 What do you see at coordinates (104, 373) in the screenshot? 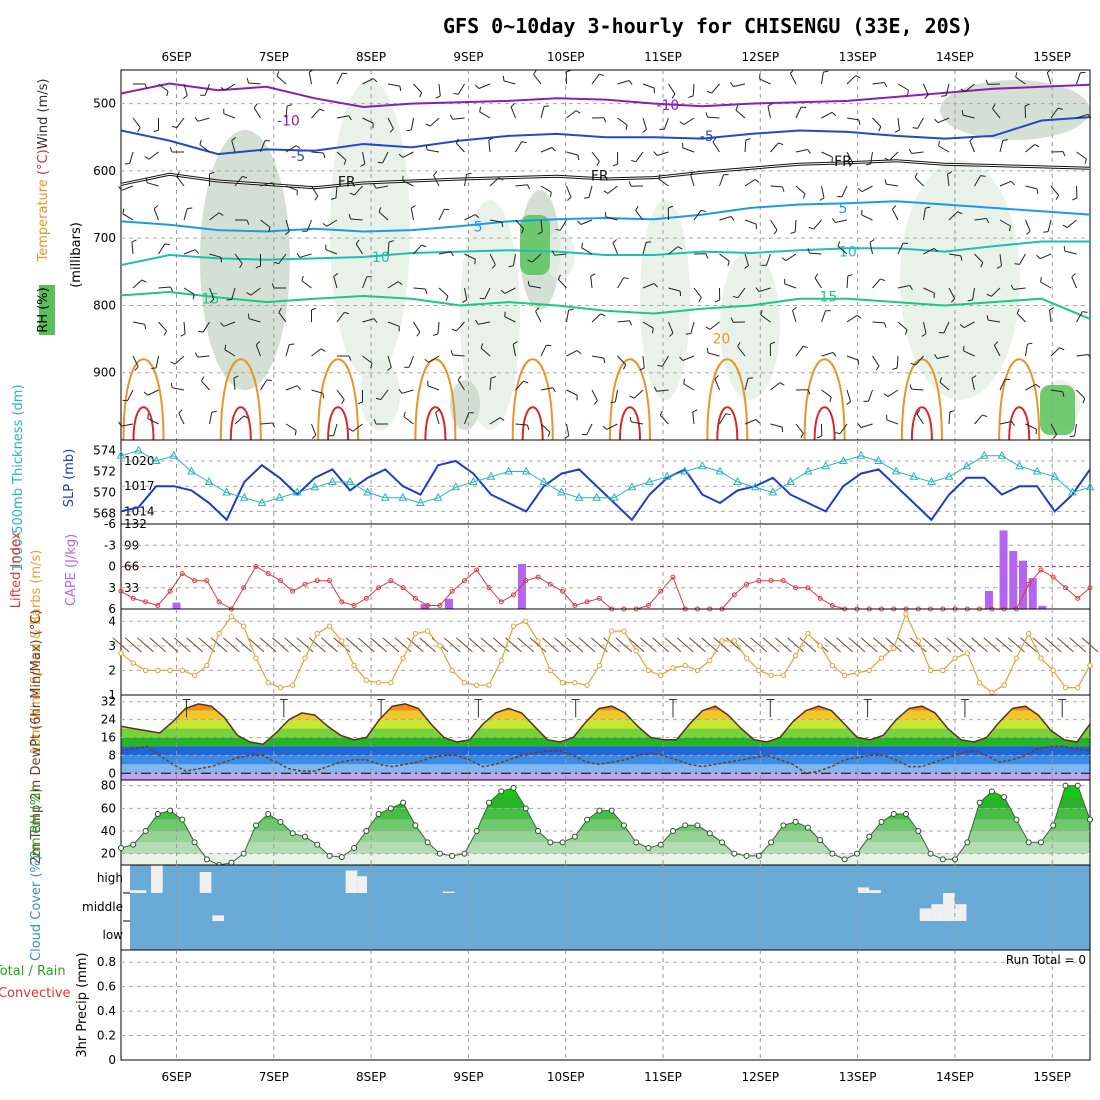
I see `upper-ytick: 900` at bounding box center [104, 373].